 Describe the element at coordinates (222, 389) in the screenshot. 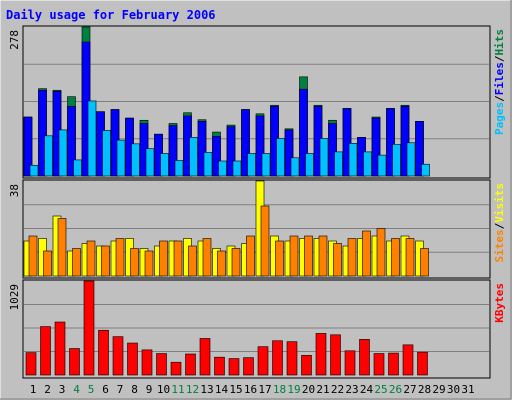

I see `x-tick-label-day-14: 14` at that location.